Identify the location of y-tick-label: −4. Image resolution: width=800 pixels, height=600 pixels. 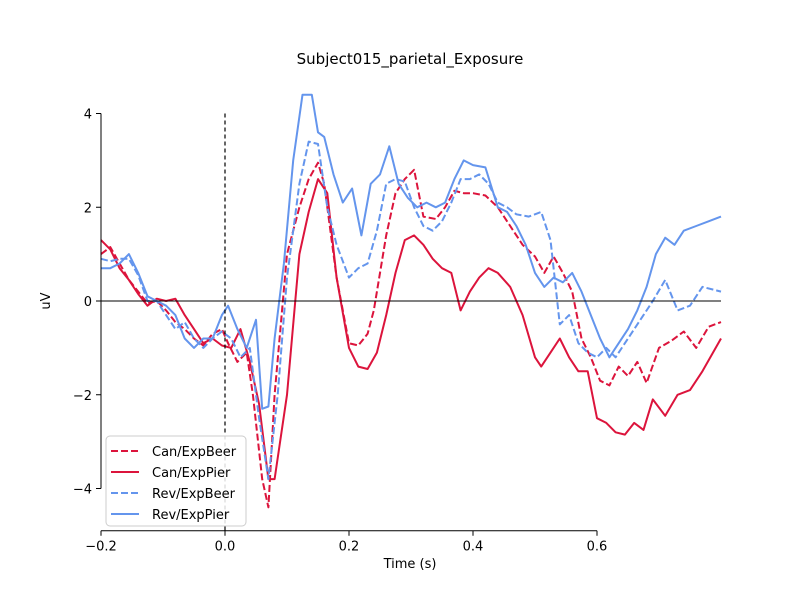
(82, 490).